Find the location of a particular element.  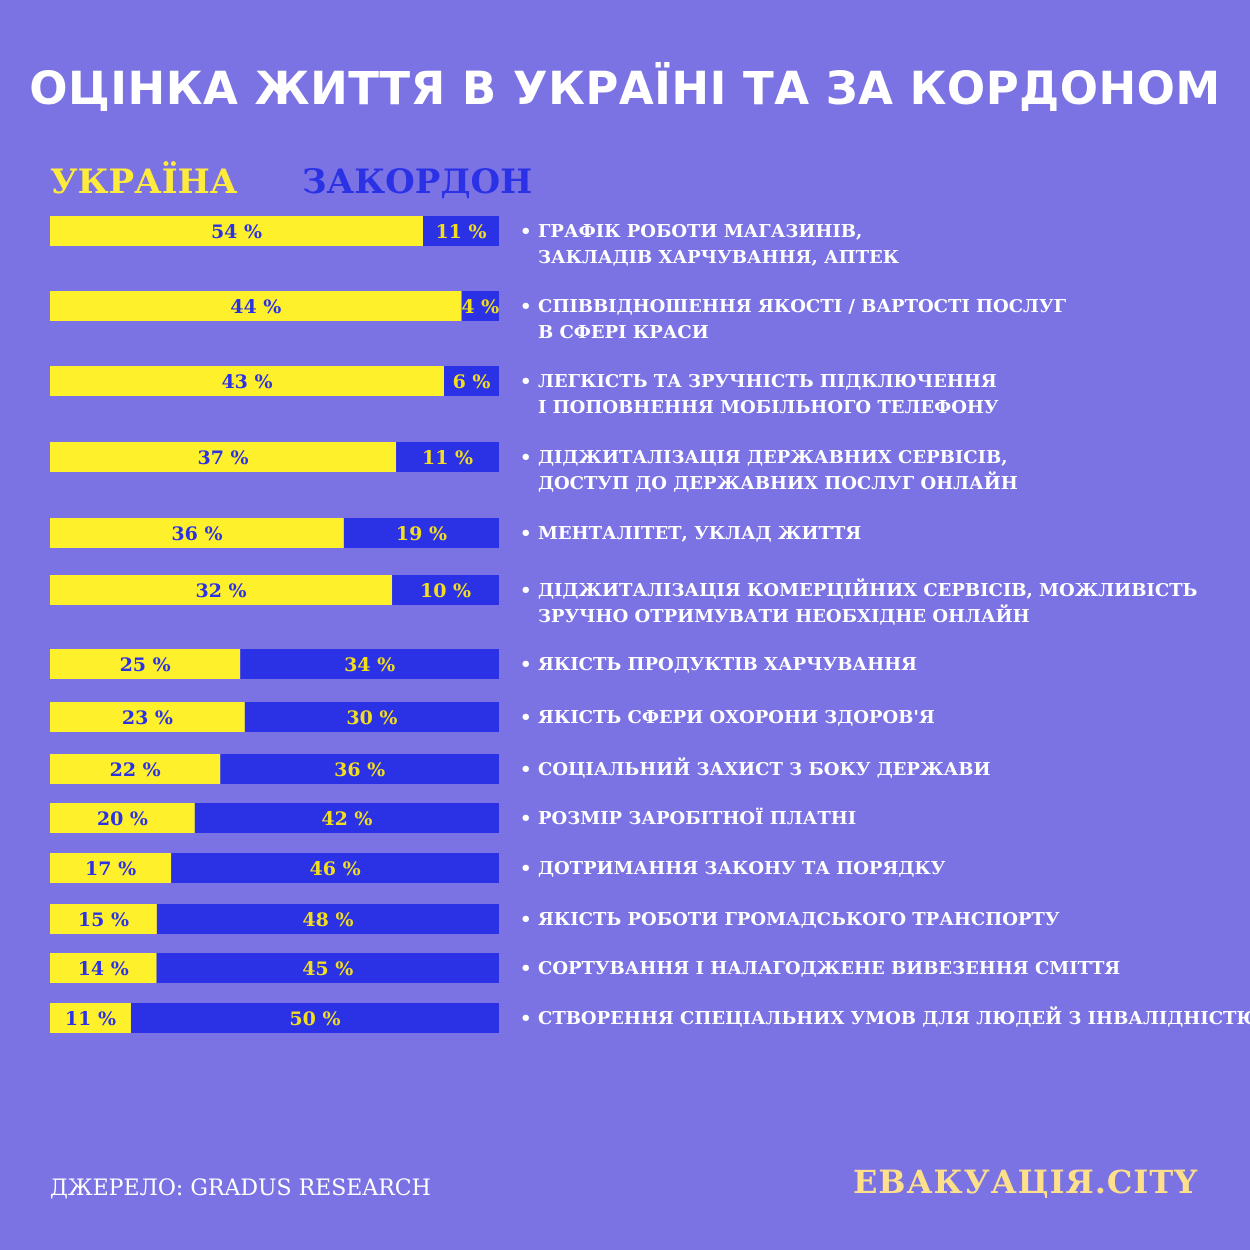

bar-label-abroad: 6 % is located at coordinates (472, 382).